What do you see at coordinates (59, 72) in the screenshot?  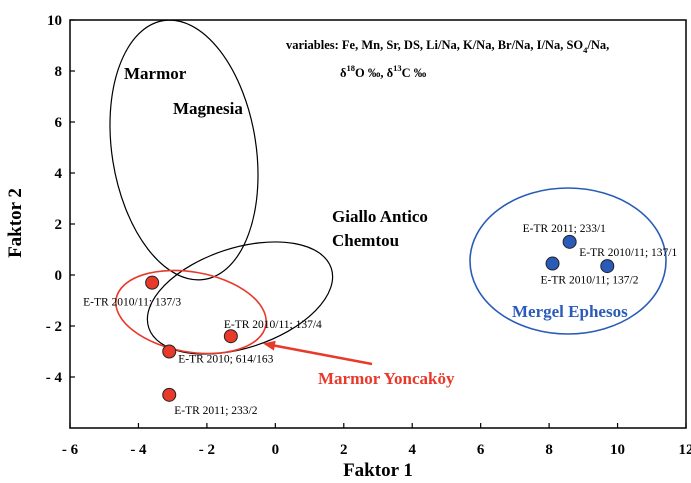 I see `y-tick-label: 8` at bounding box center [59, 72].